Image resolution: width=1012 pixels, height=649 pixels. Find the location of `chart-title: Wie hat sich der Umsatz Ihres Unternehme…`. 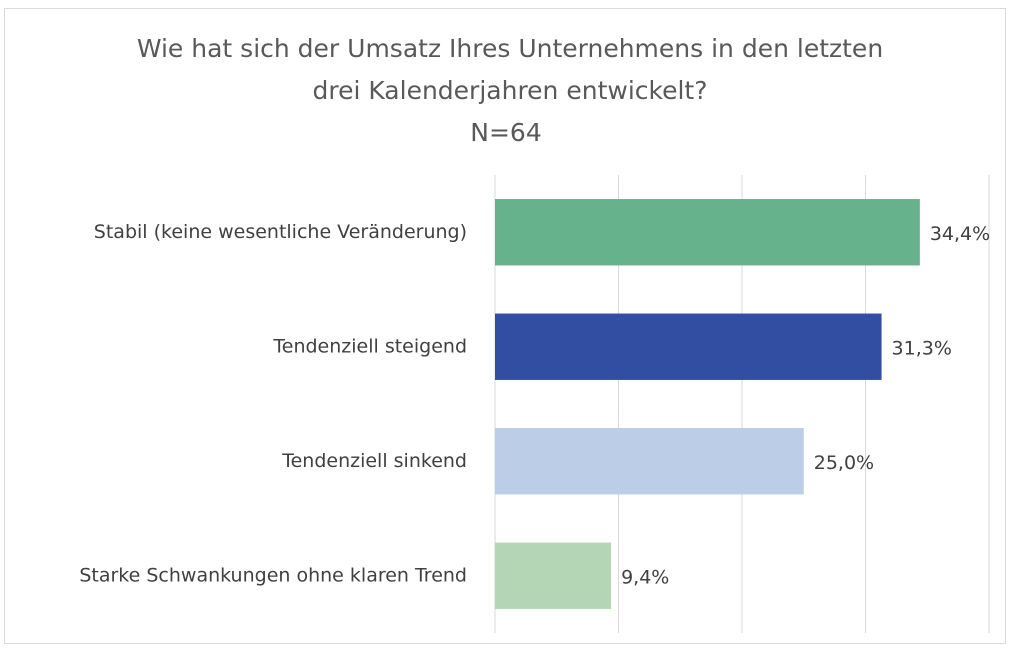

chart-title: Wie hat sich der Umsatz Ihres Unternehme… is located at coordinates (510, 69).